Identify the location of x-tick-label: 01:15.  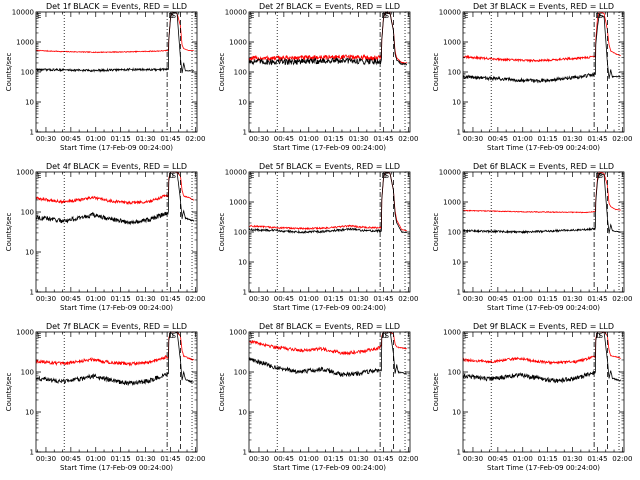
(334, 459).